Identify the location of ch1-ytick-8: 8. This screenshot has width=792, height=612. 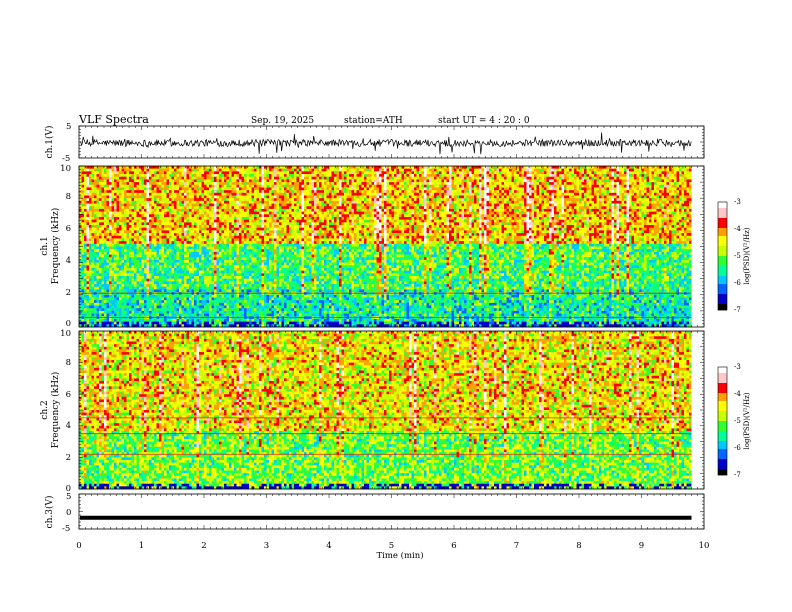
(68, 197).